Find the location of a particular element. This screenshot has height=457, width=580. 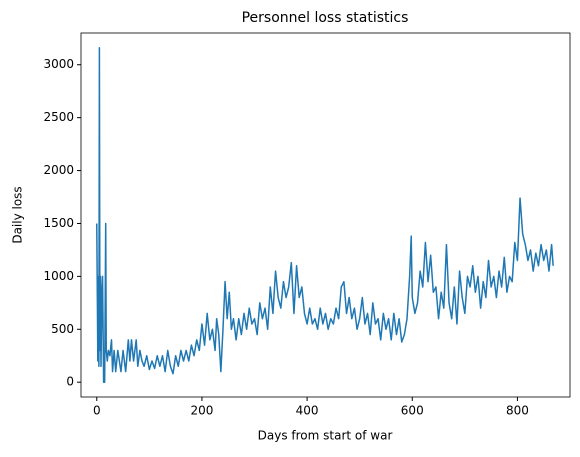

y-tick-label: 1000 is located at coordinates (58, 276).